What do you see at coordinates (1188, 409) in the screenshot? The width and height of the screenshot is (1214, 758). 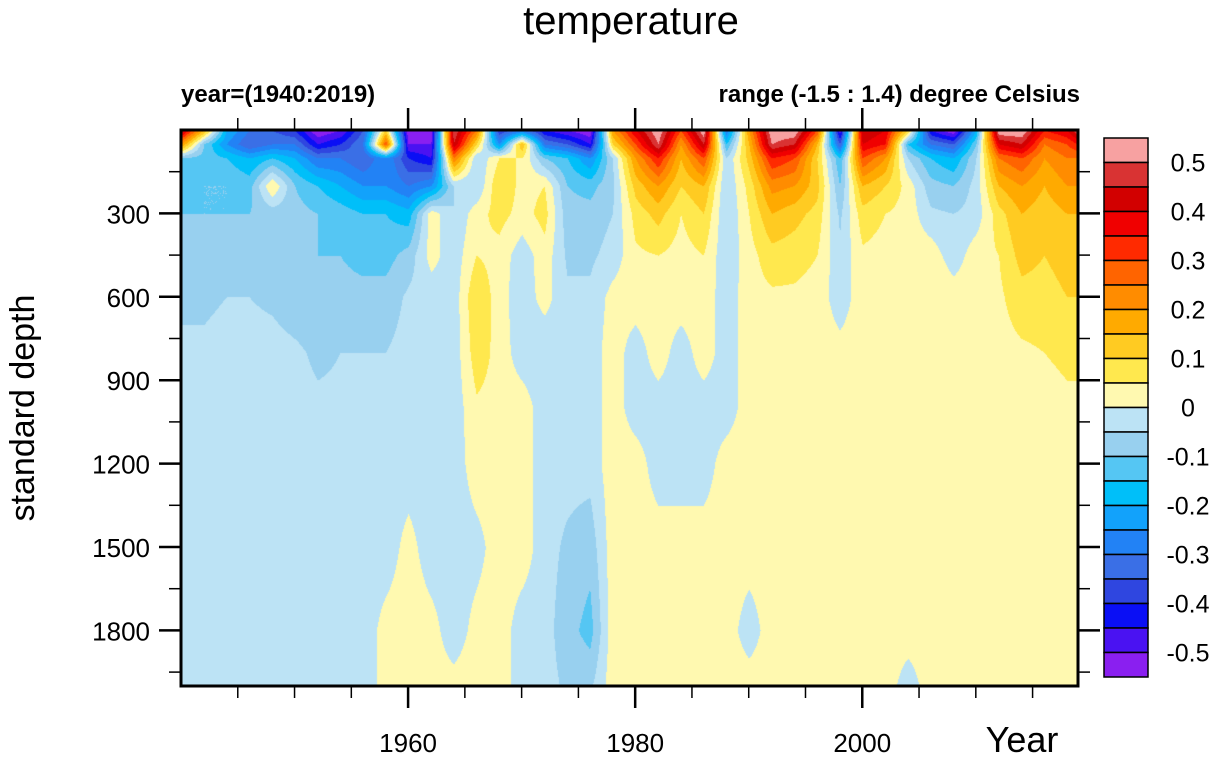 I see `colorbar-label: 0` at bounding box center [1188, 409].